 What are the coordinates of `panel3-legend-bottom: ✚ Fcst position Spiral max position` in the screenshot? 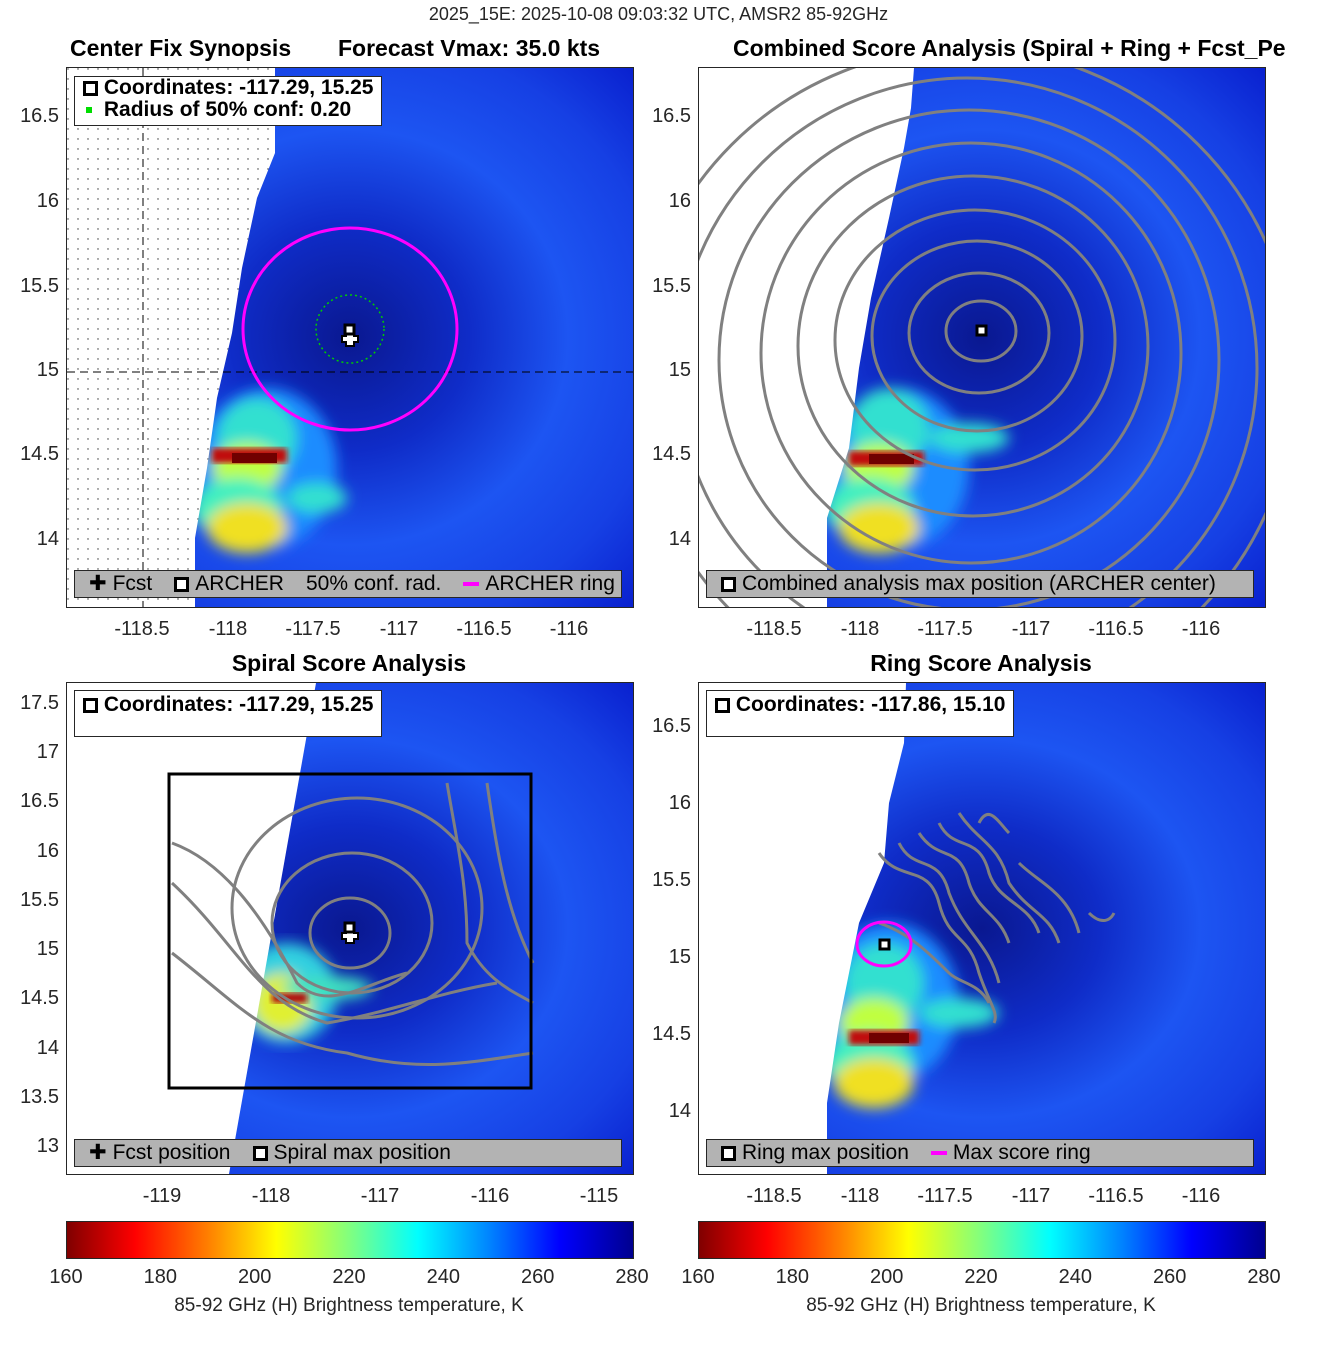 It's located at (348, 1153).